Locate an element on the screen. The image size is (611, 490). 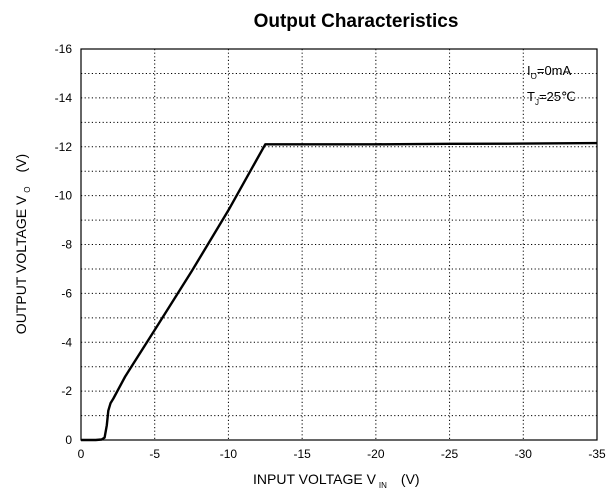
x-axis-label: INPUT VOLTAGE V IN (V) is located at coordinates (336, 480).